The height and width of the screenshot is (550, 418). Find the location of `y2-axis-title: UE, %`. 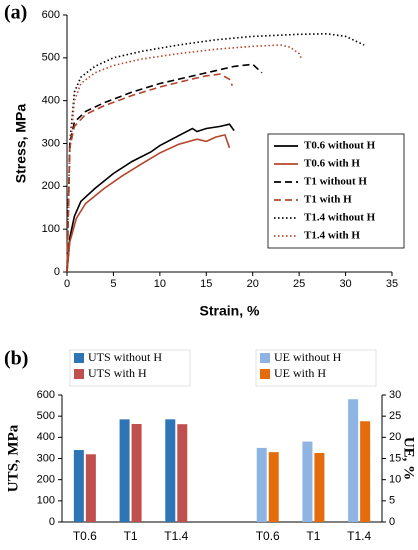

y2-axis-title: UE, % is located at coordinates (409, 458).